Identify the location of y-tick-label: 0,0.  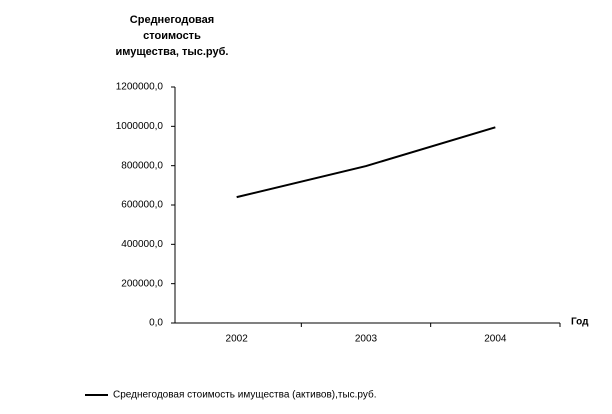
(156, 323).